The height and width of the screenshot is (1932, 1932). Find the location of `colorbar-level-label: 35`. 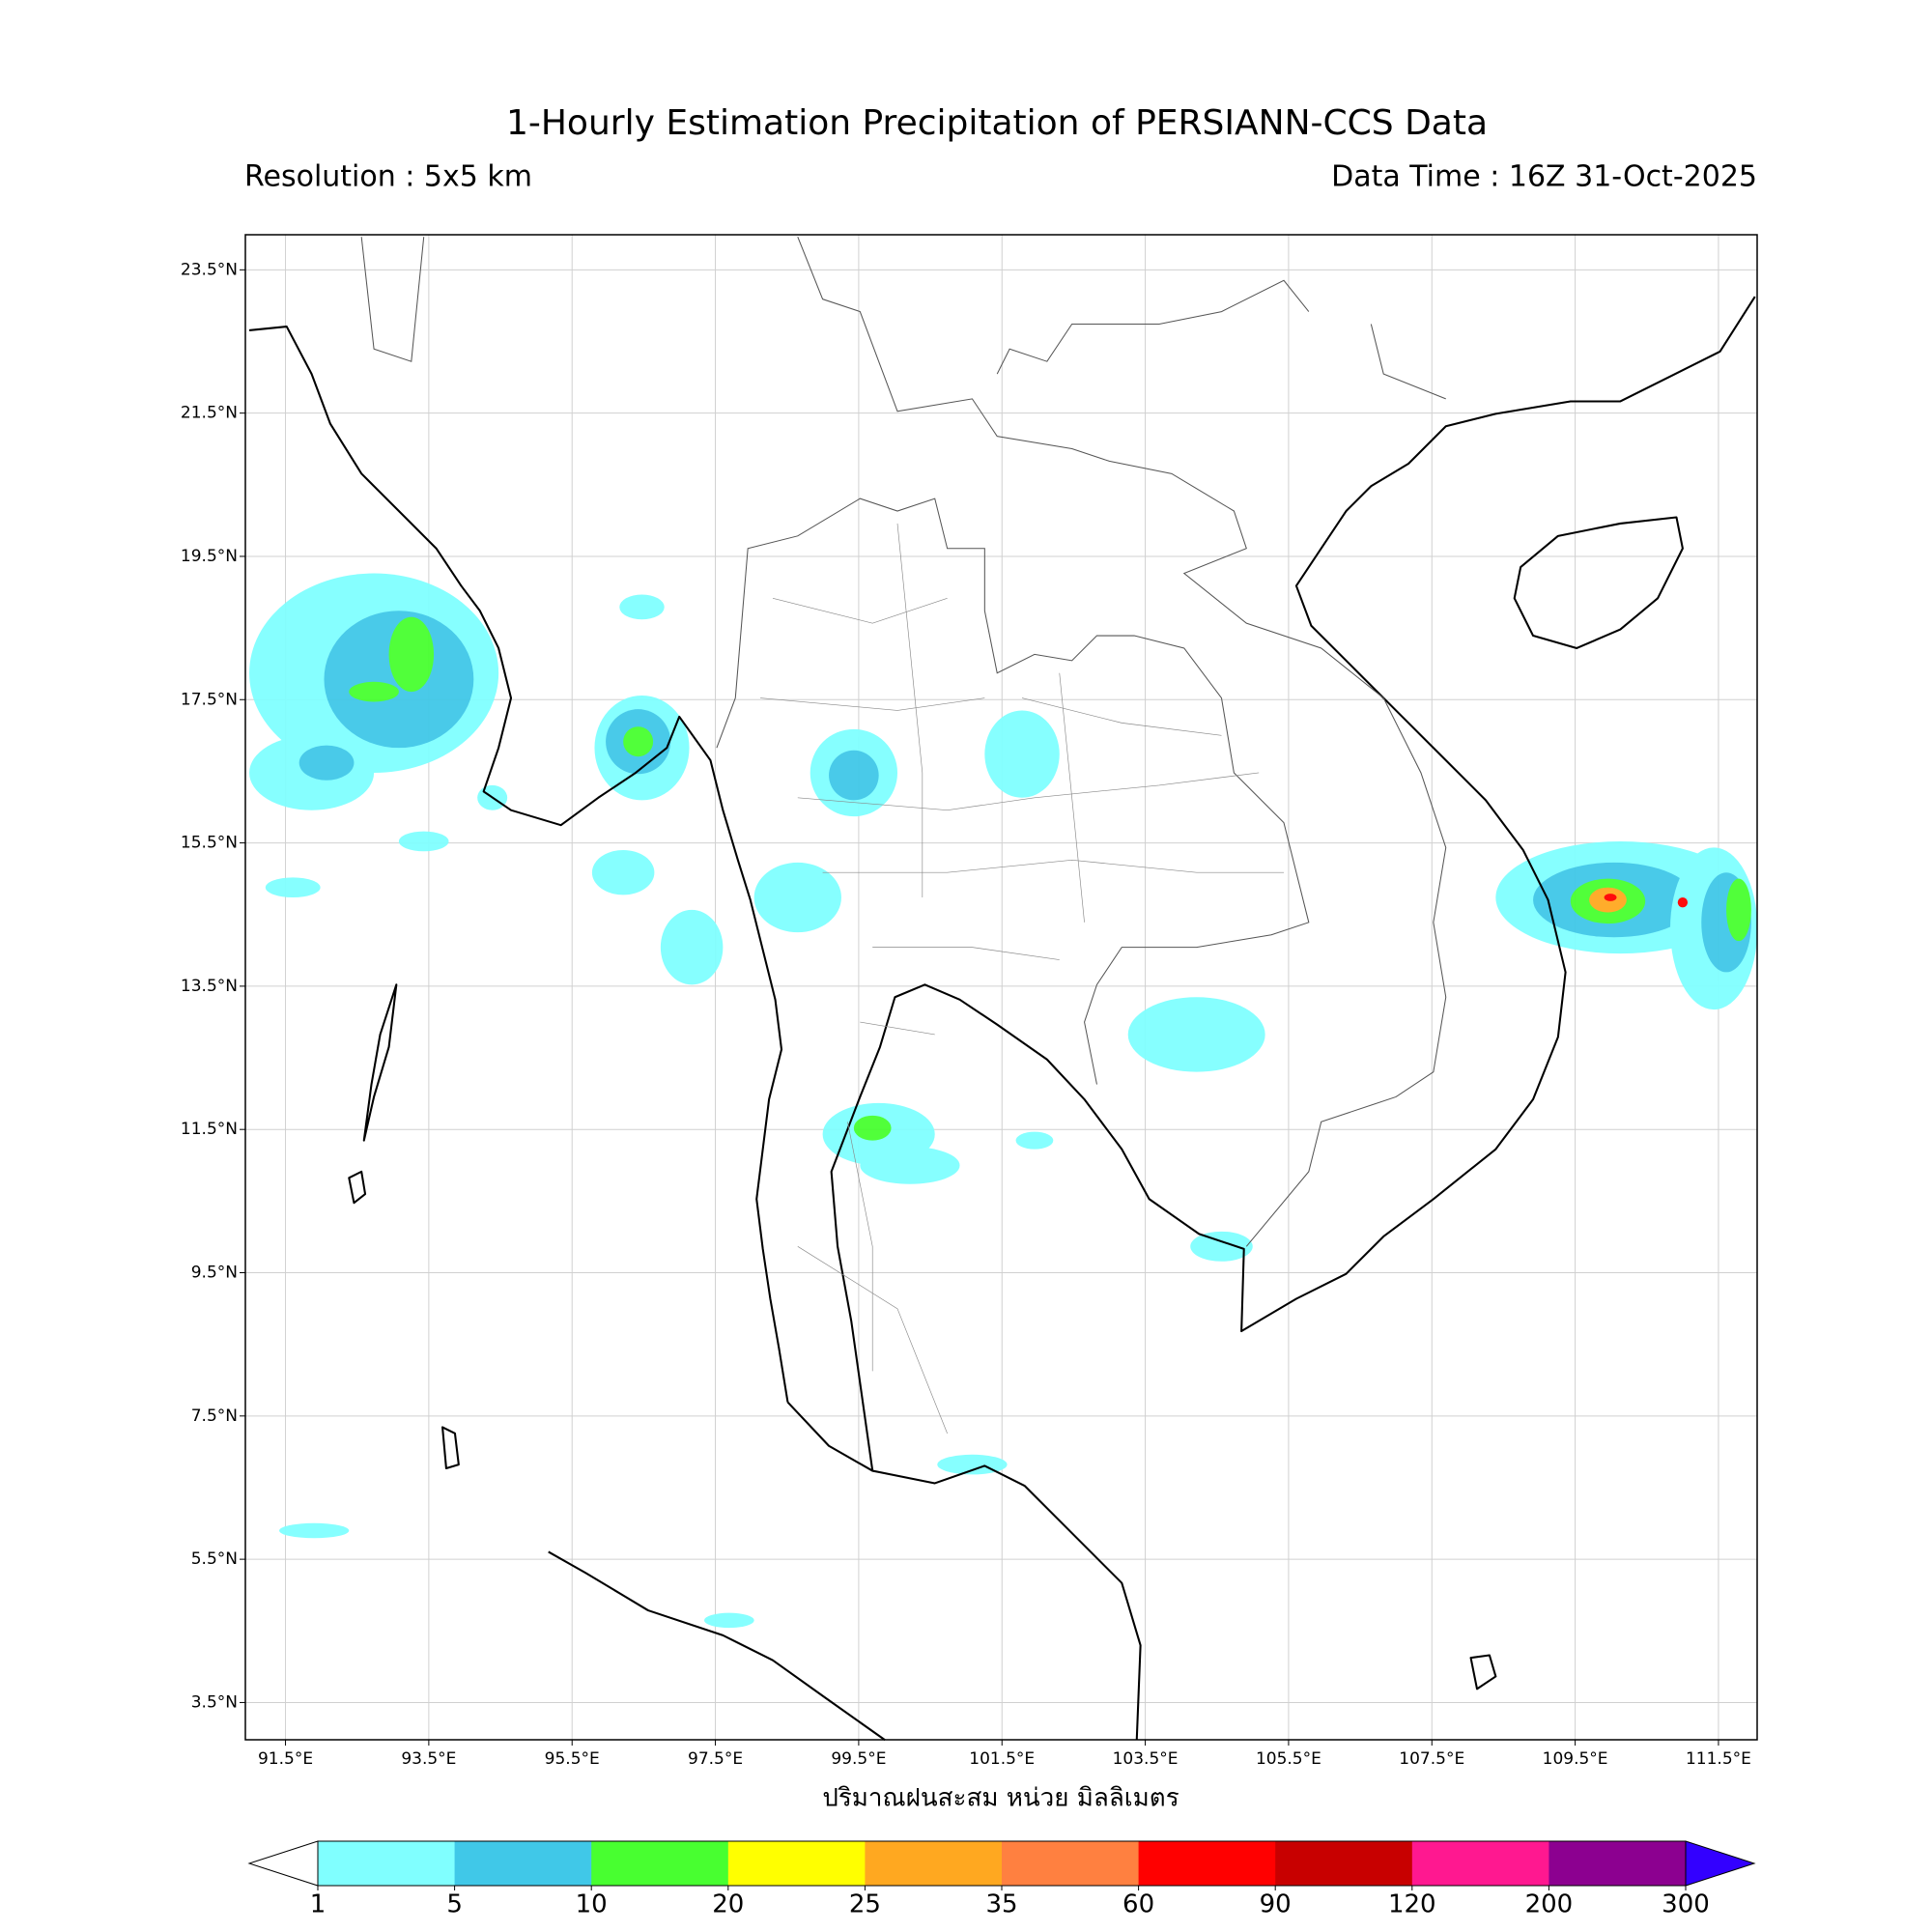

colorbar-level-label: 35 is located at coordinates (1001, 1904).